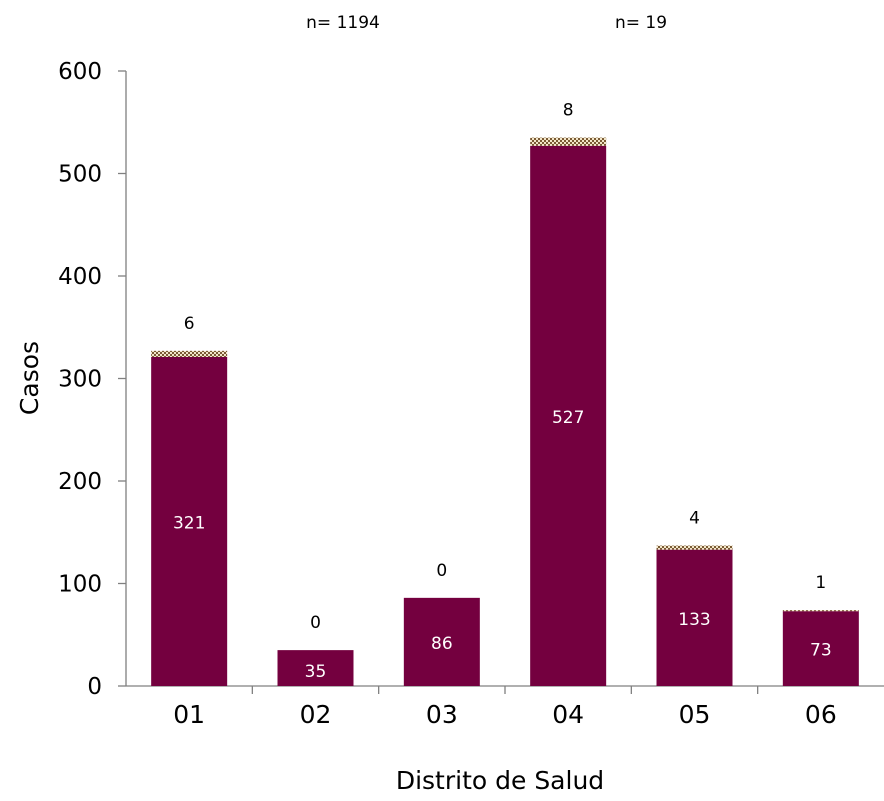 This screenshot has height=801, width=884. Describe the element at coordinates (189, 353) in the screenshot. I see `bar-01-stack` at that location.